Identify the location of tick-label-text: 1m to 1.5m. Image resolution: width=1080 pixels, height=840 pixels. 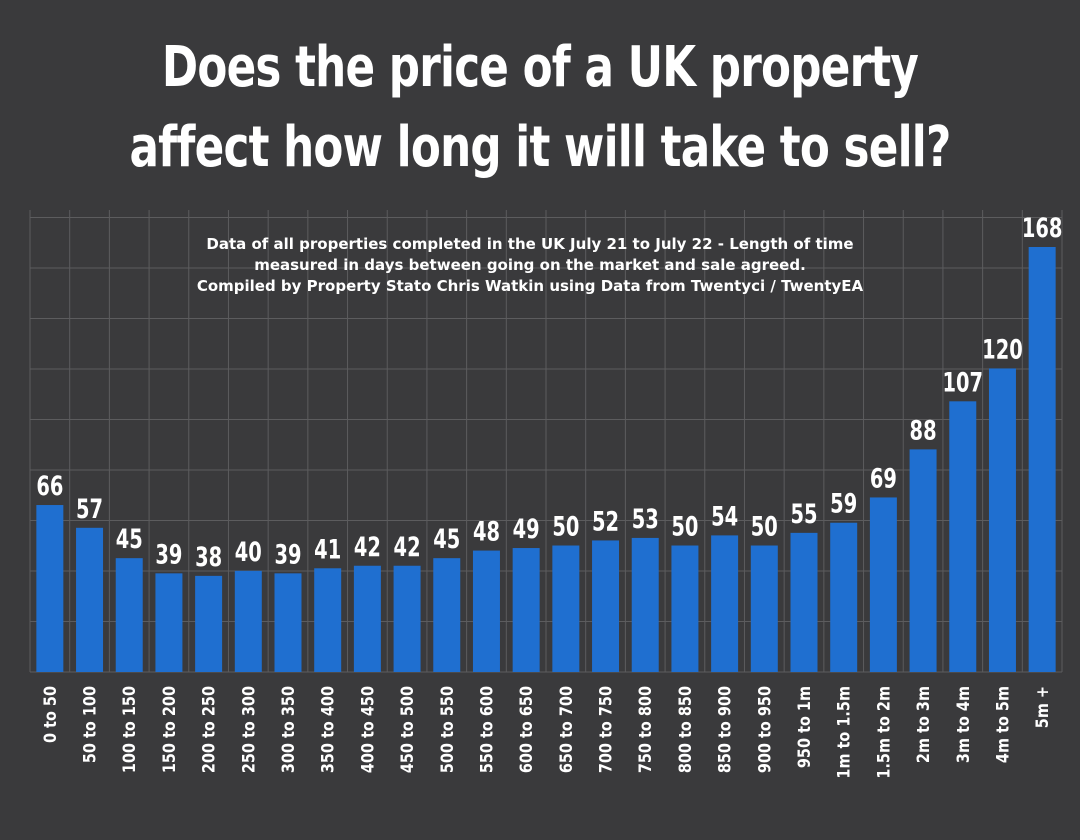
(844, 732).